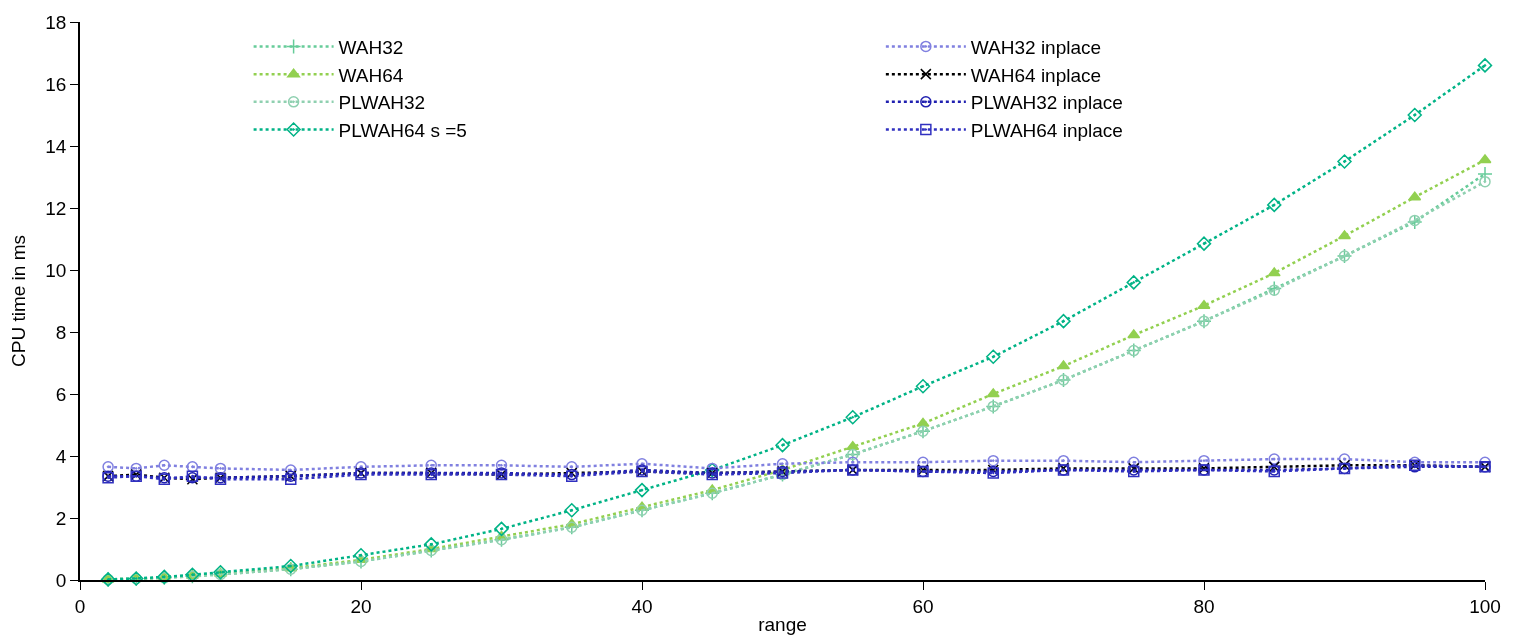 The height and width of the screenshot is (644, 1513). Describe the element at coordinates (923, 606) in the screenshot. I see `x-tick-label: 60` at that location.